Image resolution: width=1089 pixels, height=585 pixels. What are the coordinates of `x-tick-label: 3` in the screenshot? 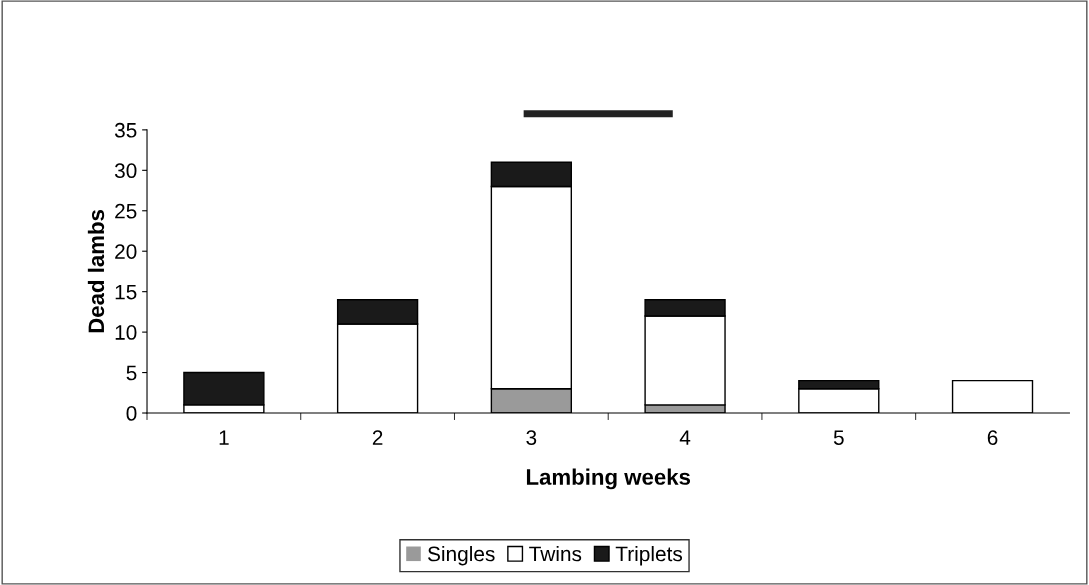 It's located at (531, 437).